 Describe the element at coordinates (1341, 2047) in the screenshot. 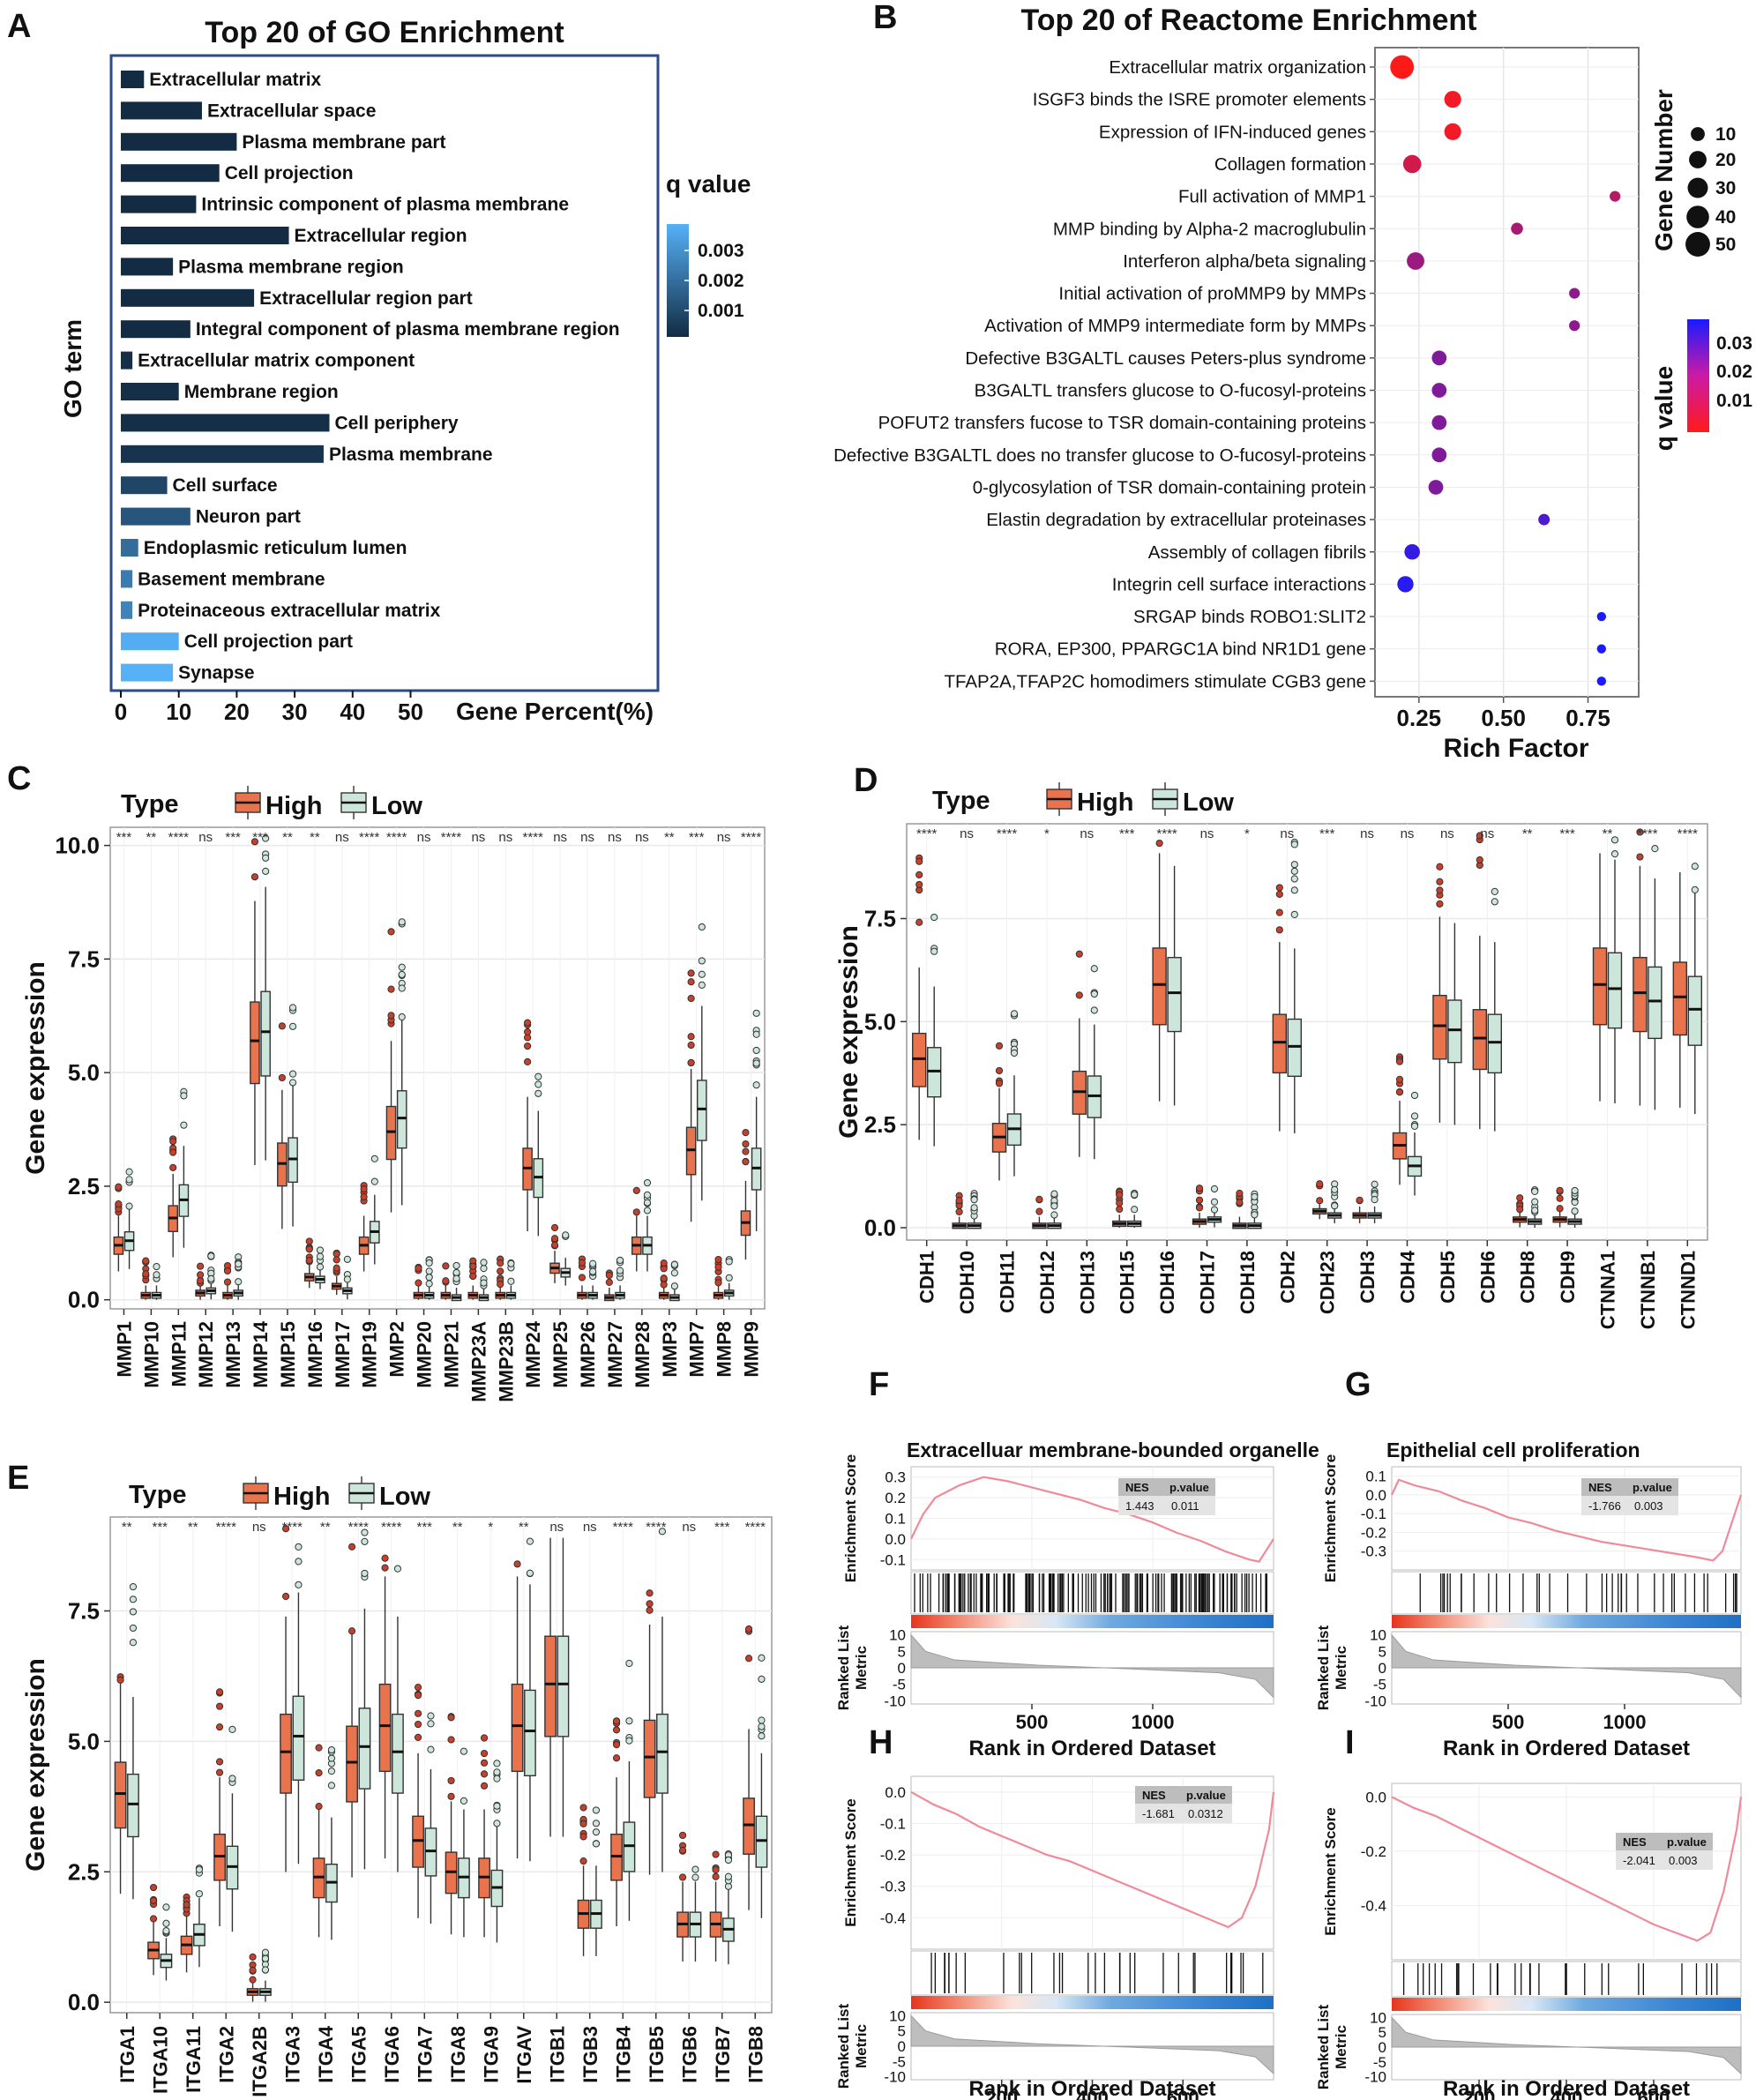

I see `panel-i-ranked-ylabel: Metric` at that location.